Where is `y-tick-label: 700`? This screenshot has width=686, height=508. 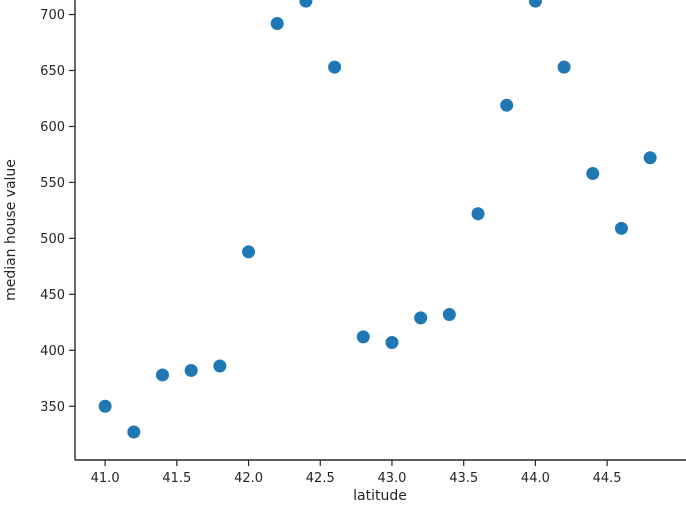
y-tick-label: 700 is located at coordinates (52, 15).